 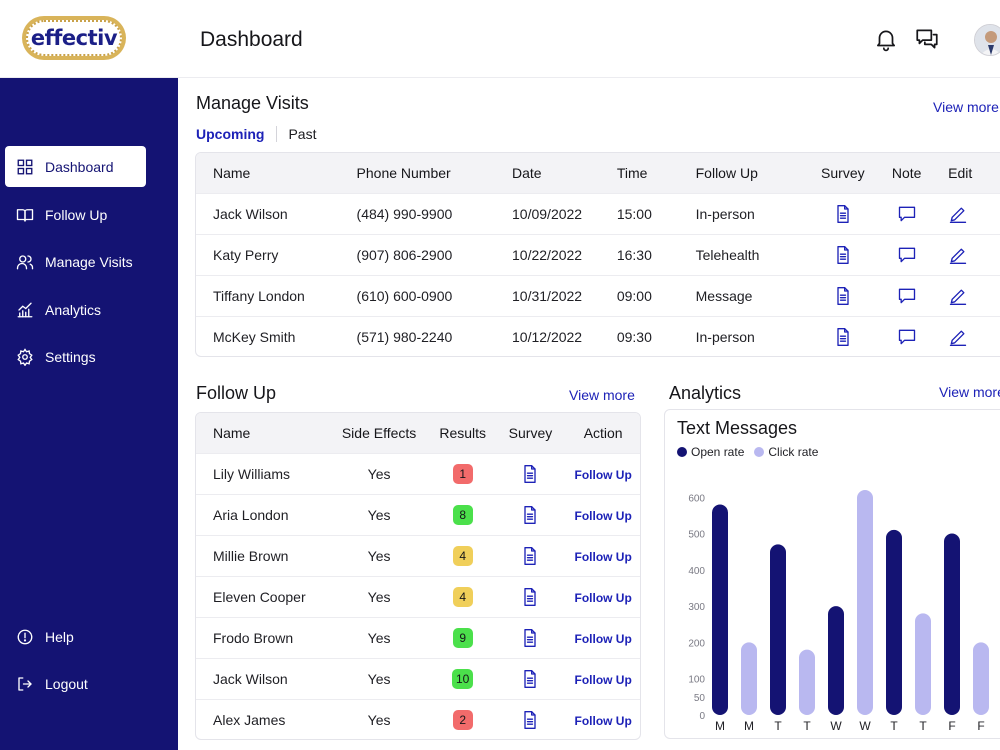 I want to click on sidebar-item-settings: Settings, so click(x=75, y=356).